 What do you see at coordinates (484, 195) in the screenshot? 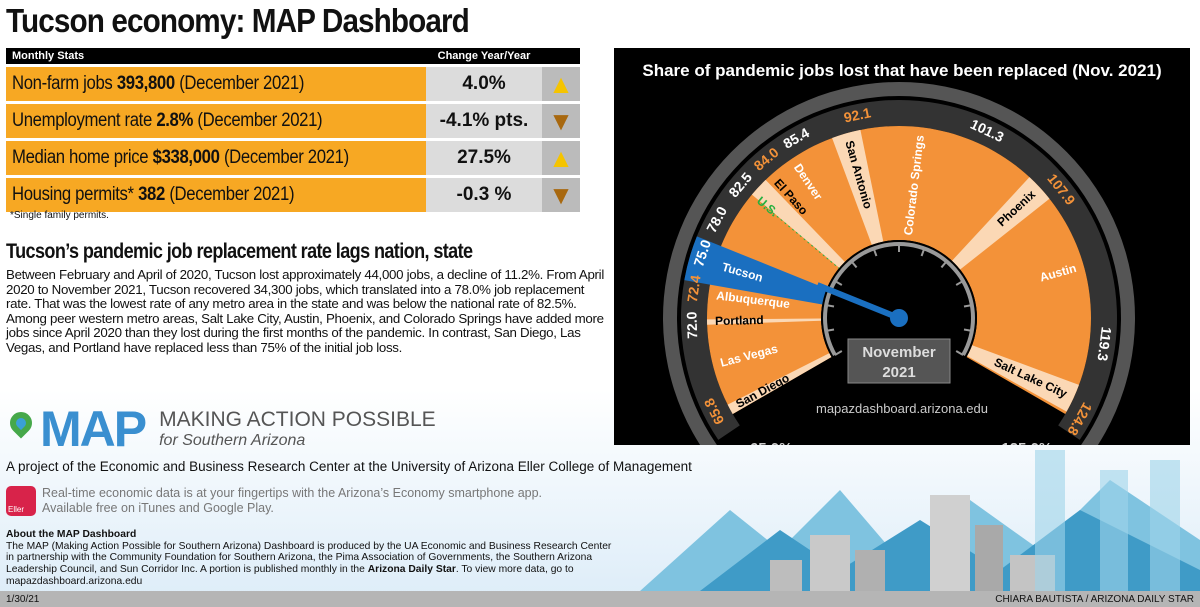
I see `stat-change: -0.3 %` at bounding box center [484, 195].